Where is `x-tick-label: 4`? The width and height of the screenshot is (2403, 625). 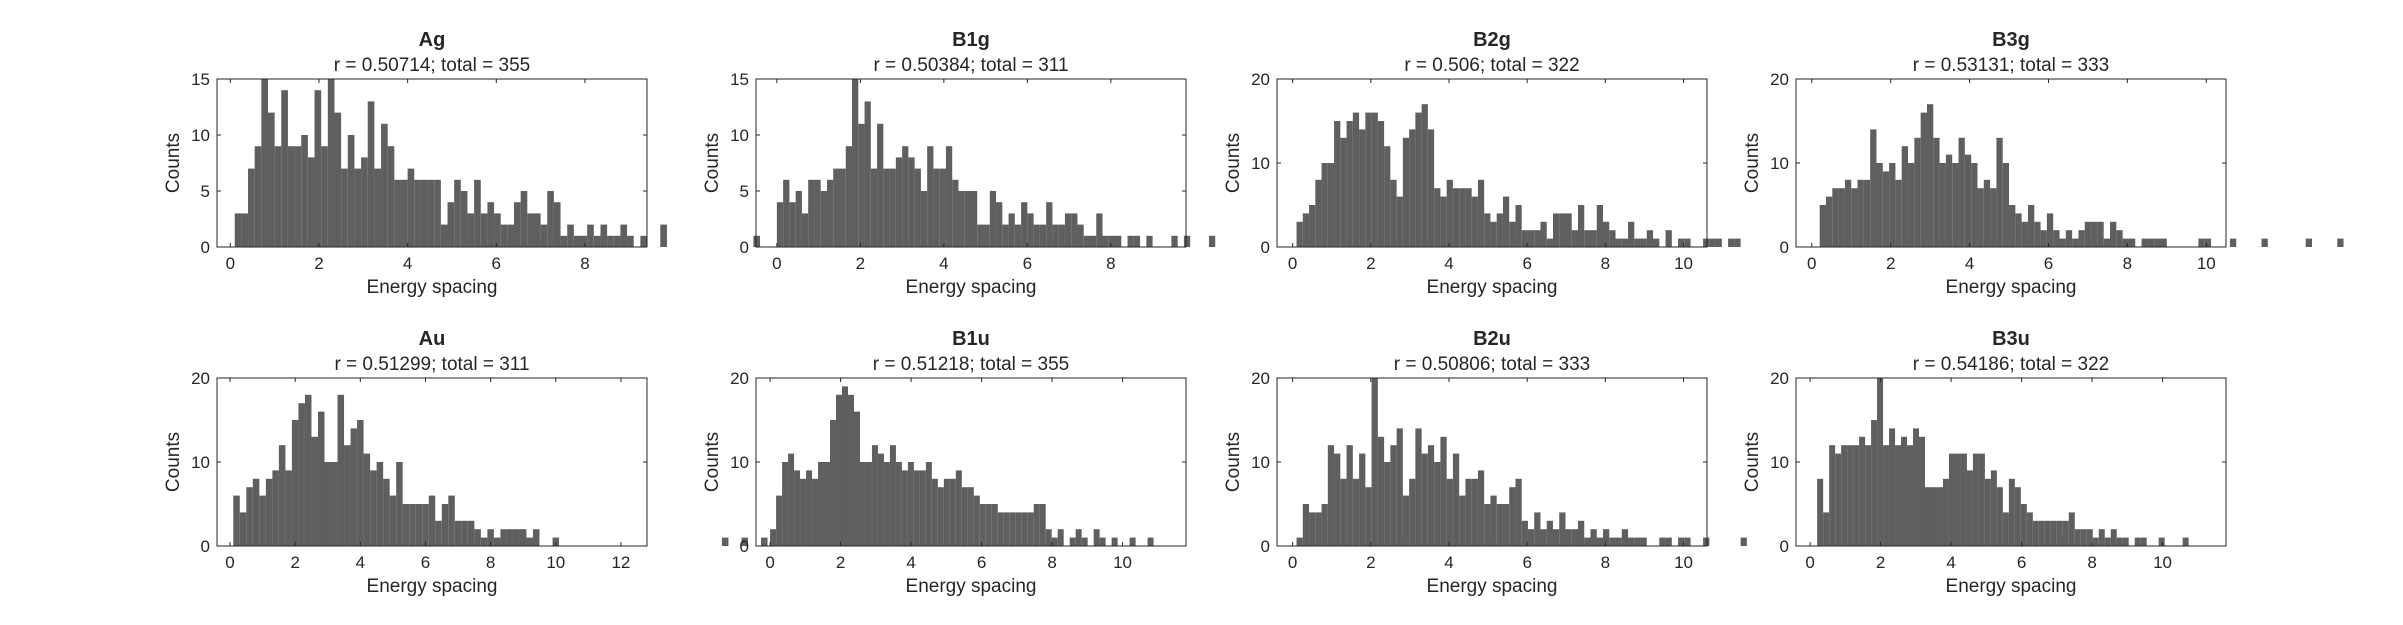 x-tick-label: 4 is located at coordinates (1950, 562).